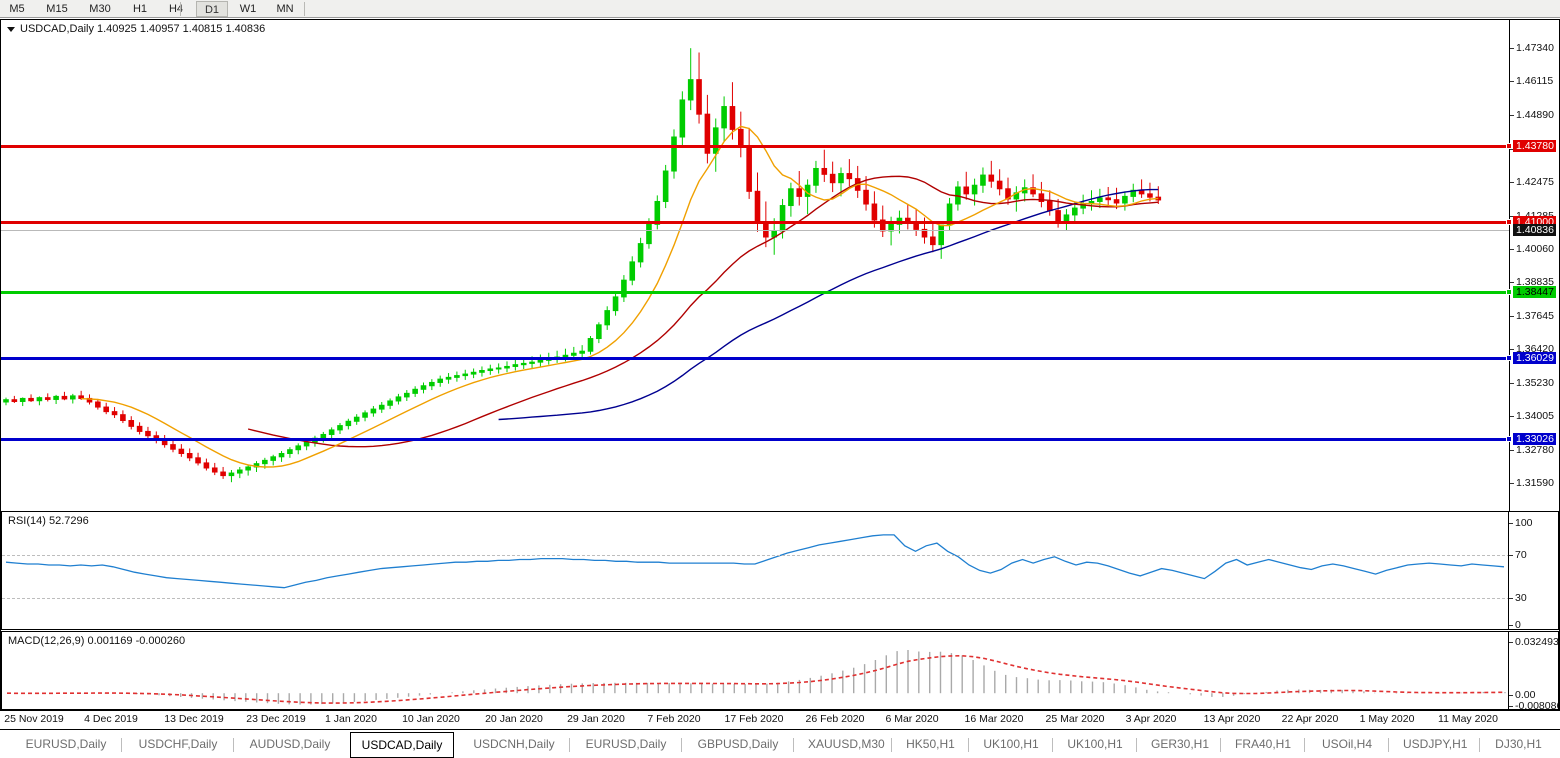 The height and width of the screenshot is (758, 1560). I want to click on level-line-1.40836, so click(755, 230).